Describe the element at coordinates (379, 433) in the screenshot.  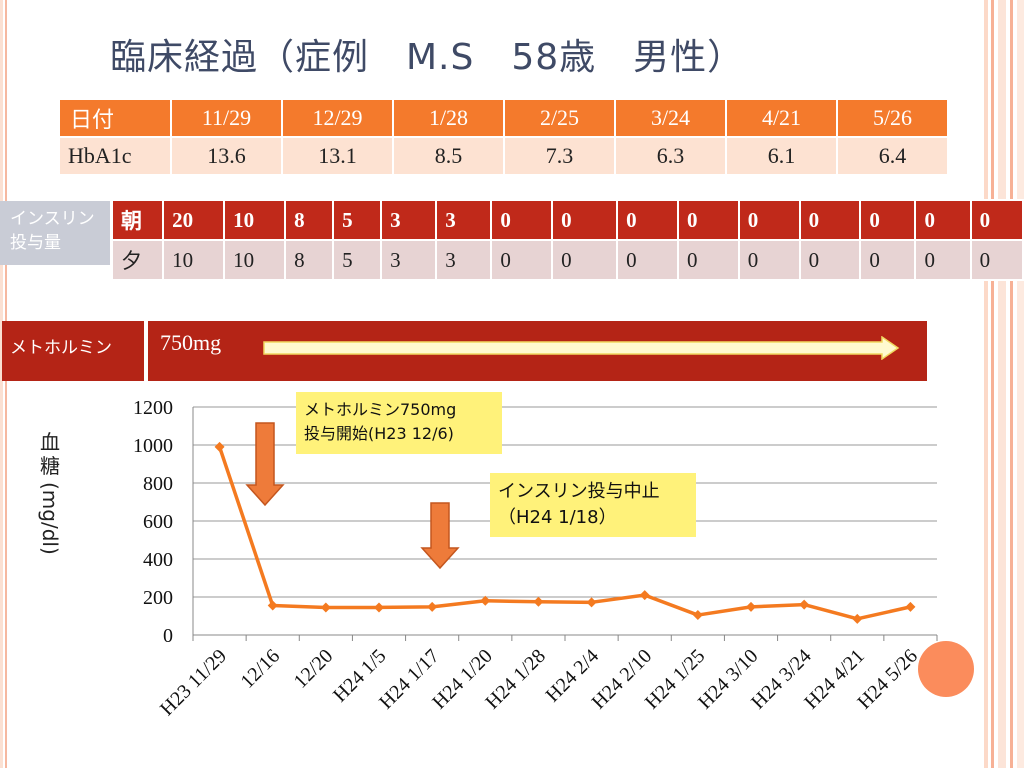
I see `annotation-line: 投与開始(H23 12/6)` at that location.